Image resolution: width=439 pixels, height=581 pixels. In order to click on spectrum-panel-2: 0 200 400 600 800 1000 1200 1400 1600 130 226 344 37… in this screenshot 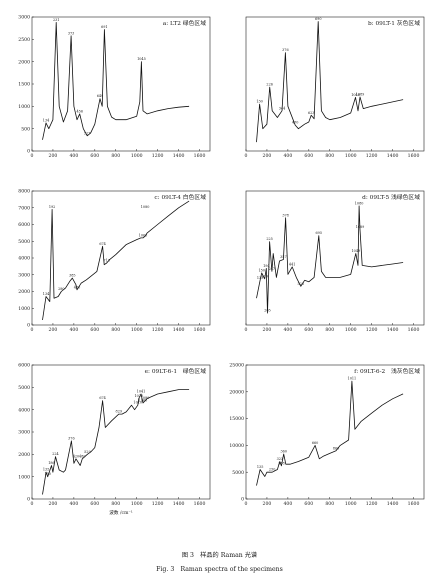, I will do `click(335, 87)`.